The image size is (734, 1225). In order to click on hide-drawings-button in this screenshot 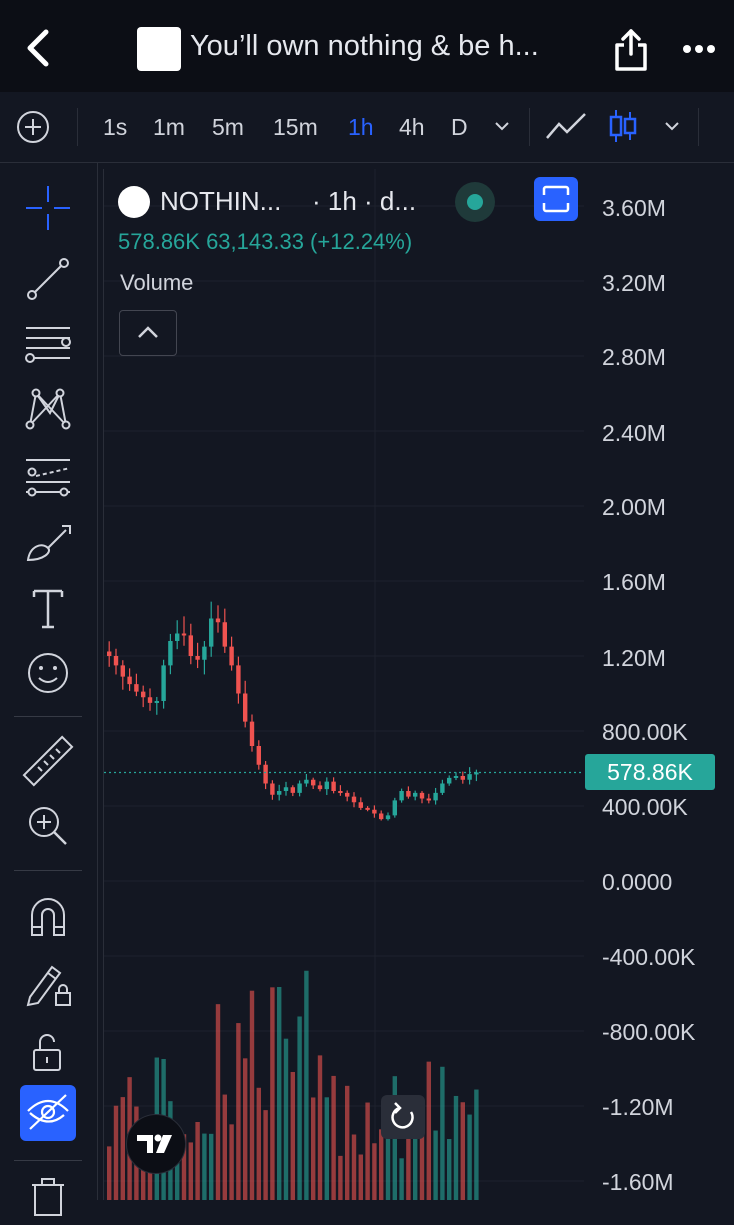, I will do `click(48, 1113)`.